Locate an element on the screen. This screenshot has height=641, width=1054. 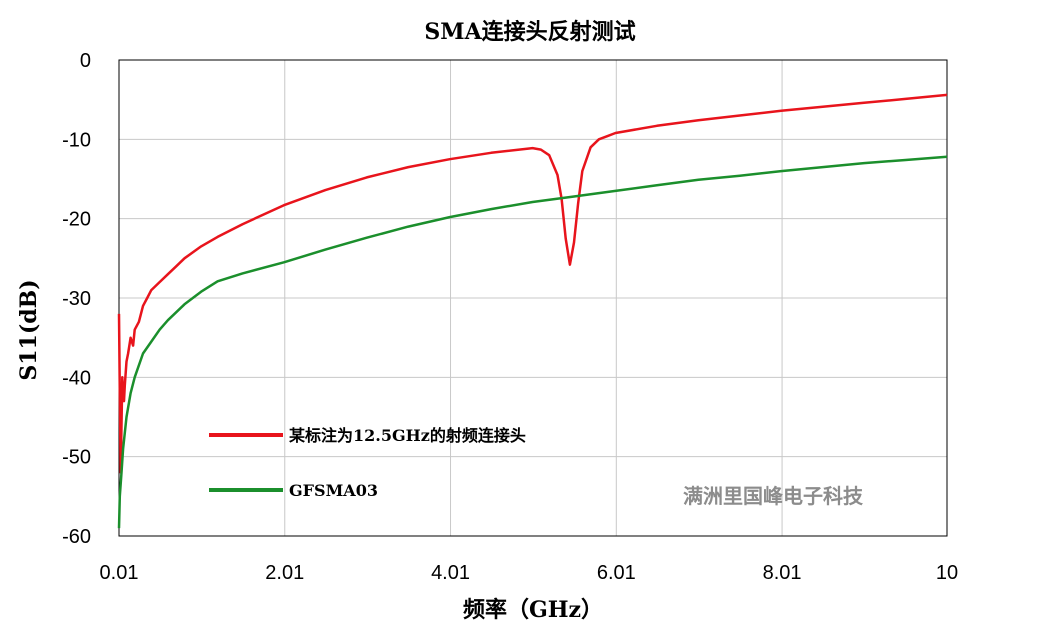
x-tick-label: 4.01 is located at coordinates (450, 573).